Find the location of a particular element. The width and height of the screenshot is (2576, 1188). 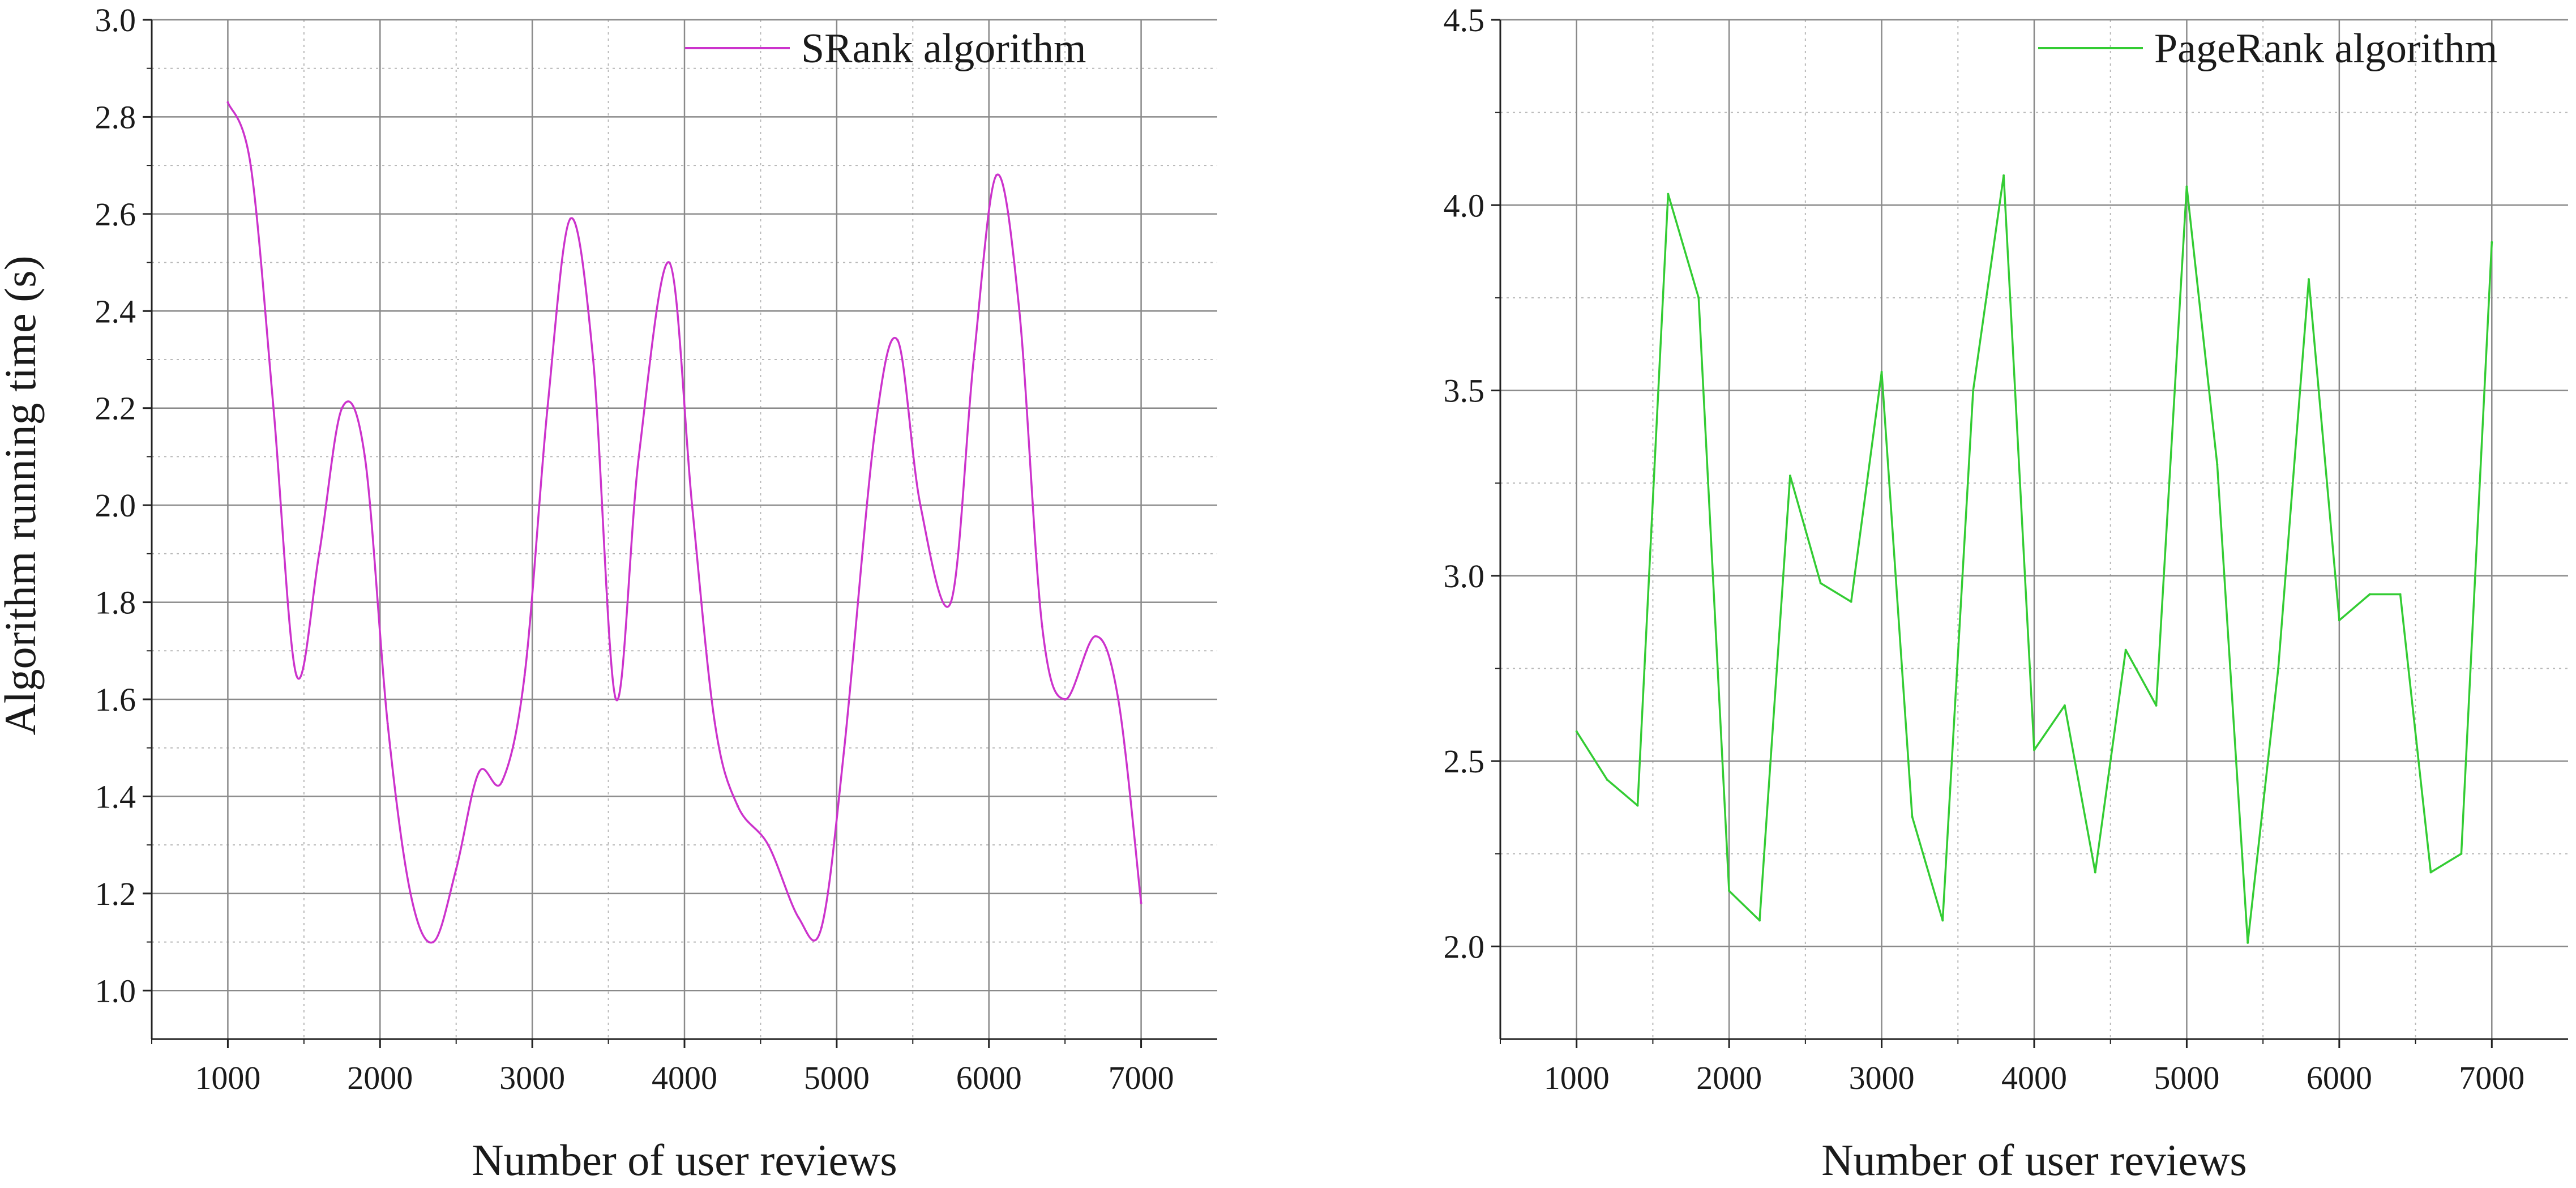

y-tick-label: 1.4 is located at coordinates (115, 796).